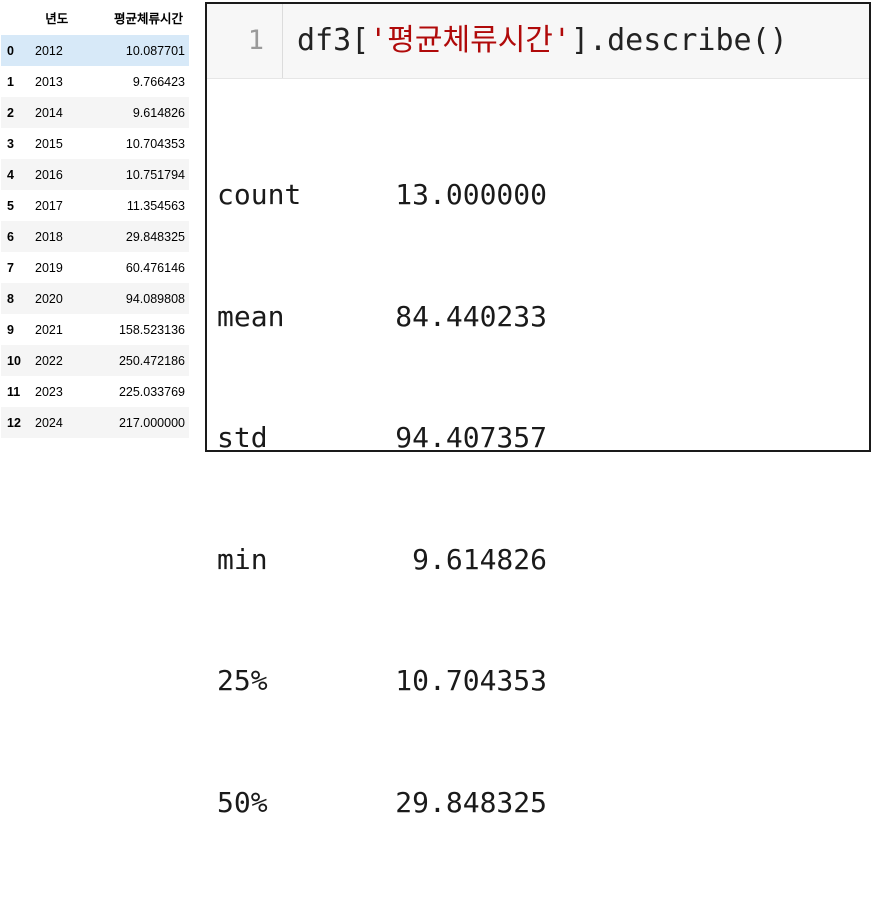 The width and height of the screenshot is (874, 908). Describe the element at coordinates (242, 802) in the screenshot. I see `stat-key: 50%` at that location.